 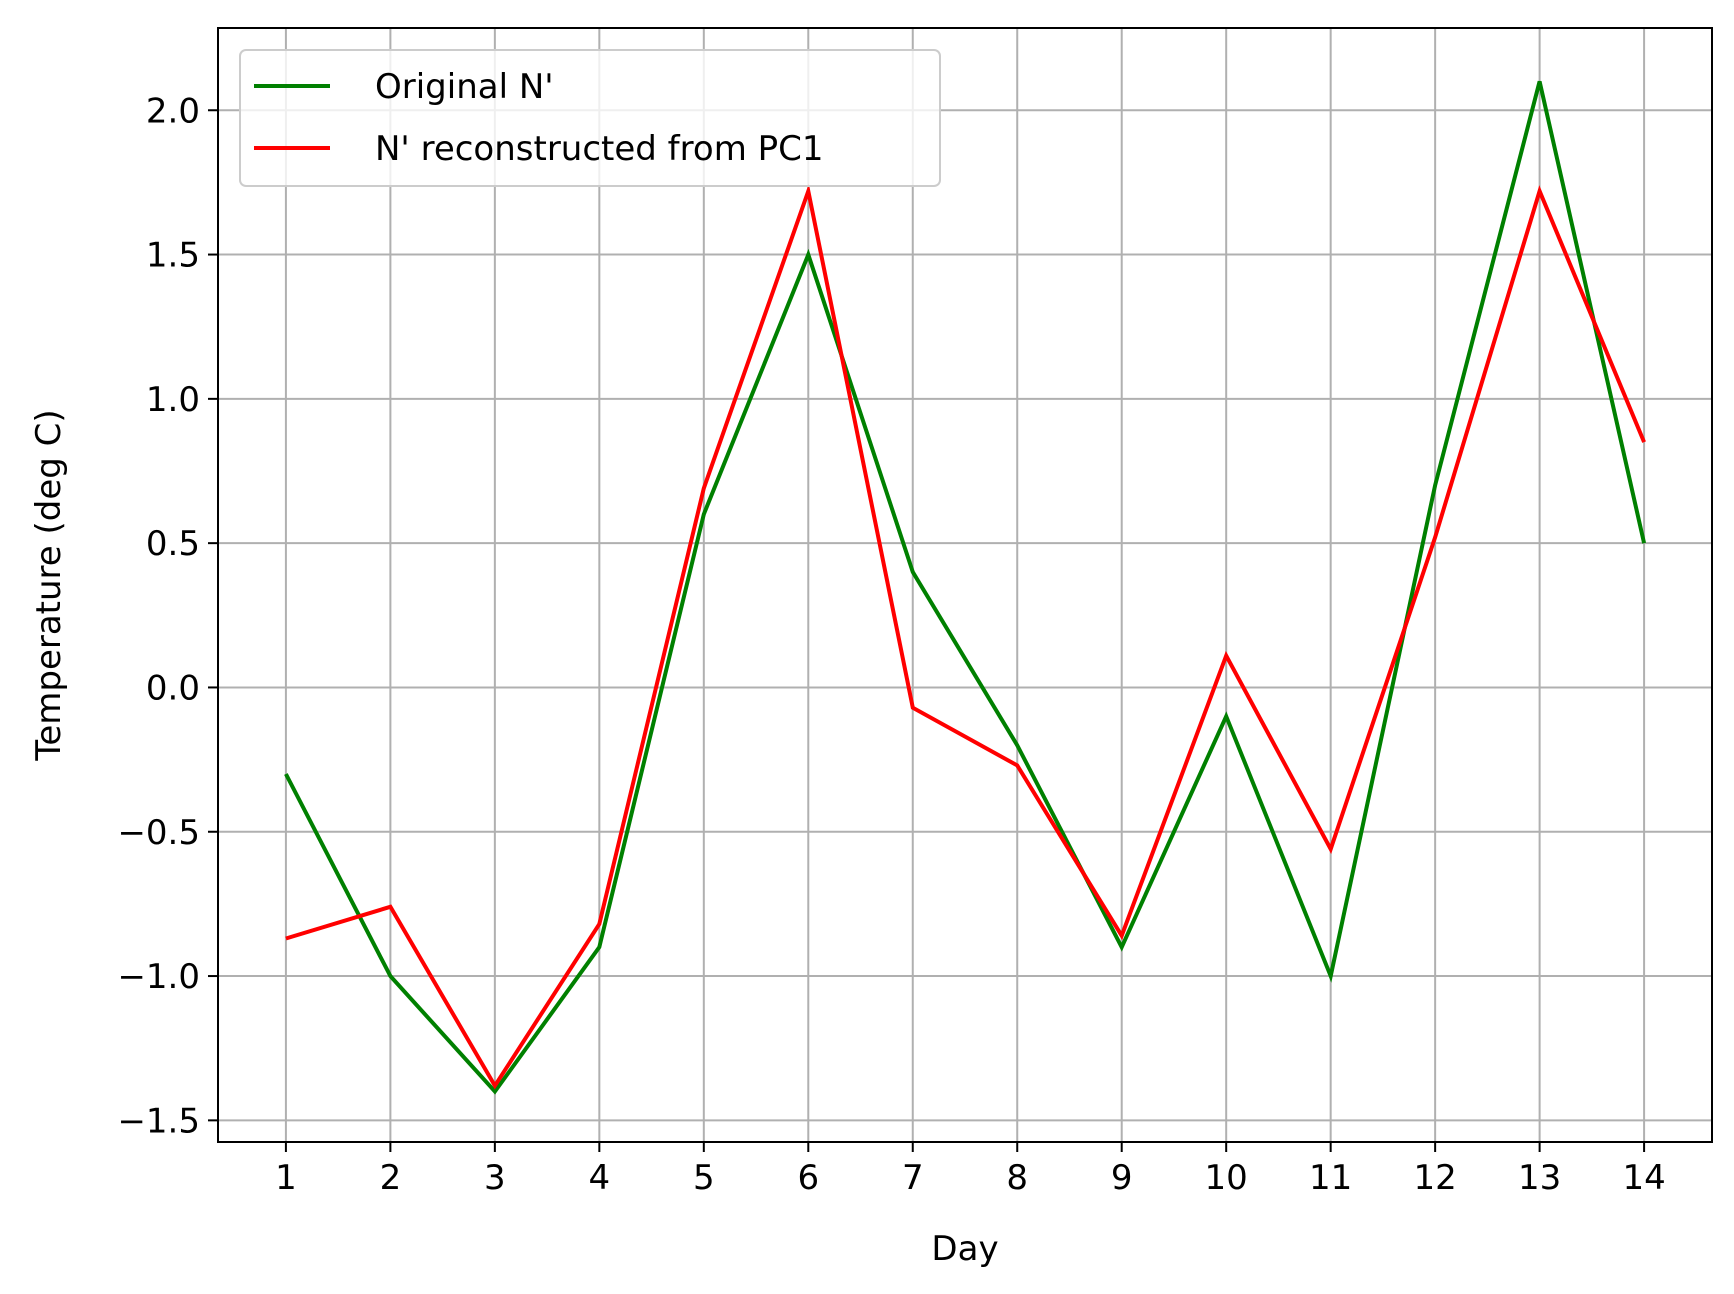 I want to click on x-axis-ticks: 1 2 3 4 5 6 7 8 9 10 11 12 13 14, so click(x=970, y=1170).